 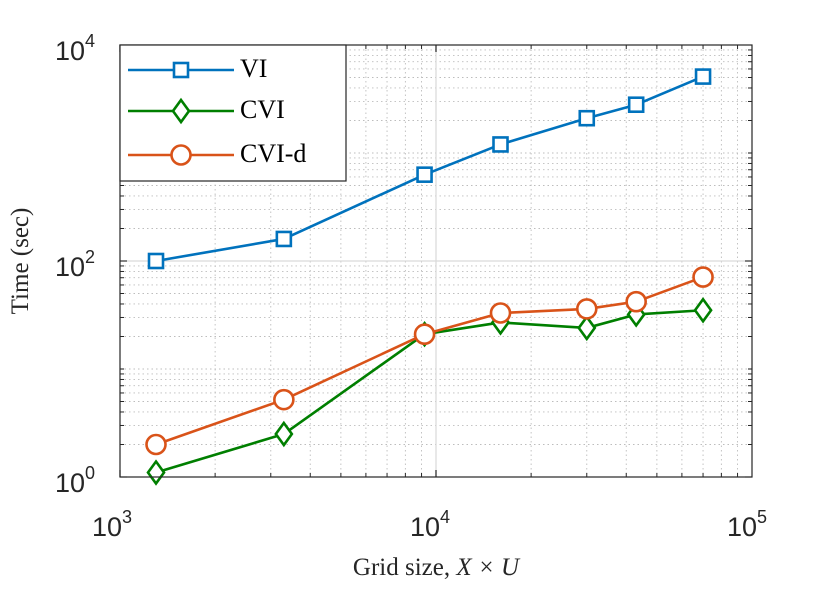 I want to click on legend-box, so click(x=233, y=113).